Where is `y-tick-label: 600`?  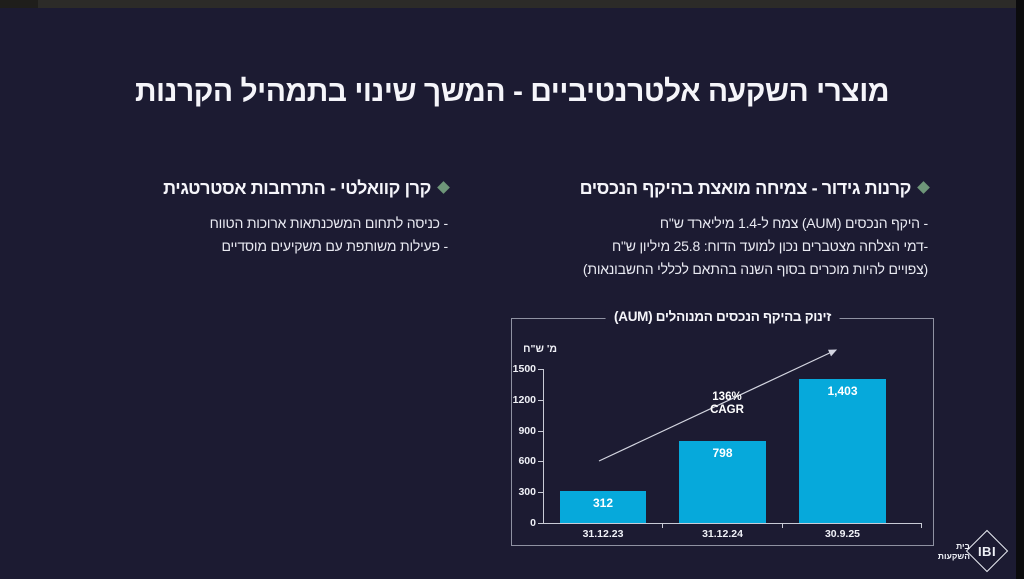 y-tick-label: 600 is located at coordinates (527, 461).